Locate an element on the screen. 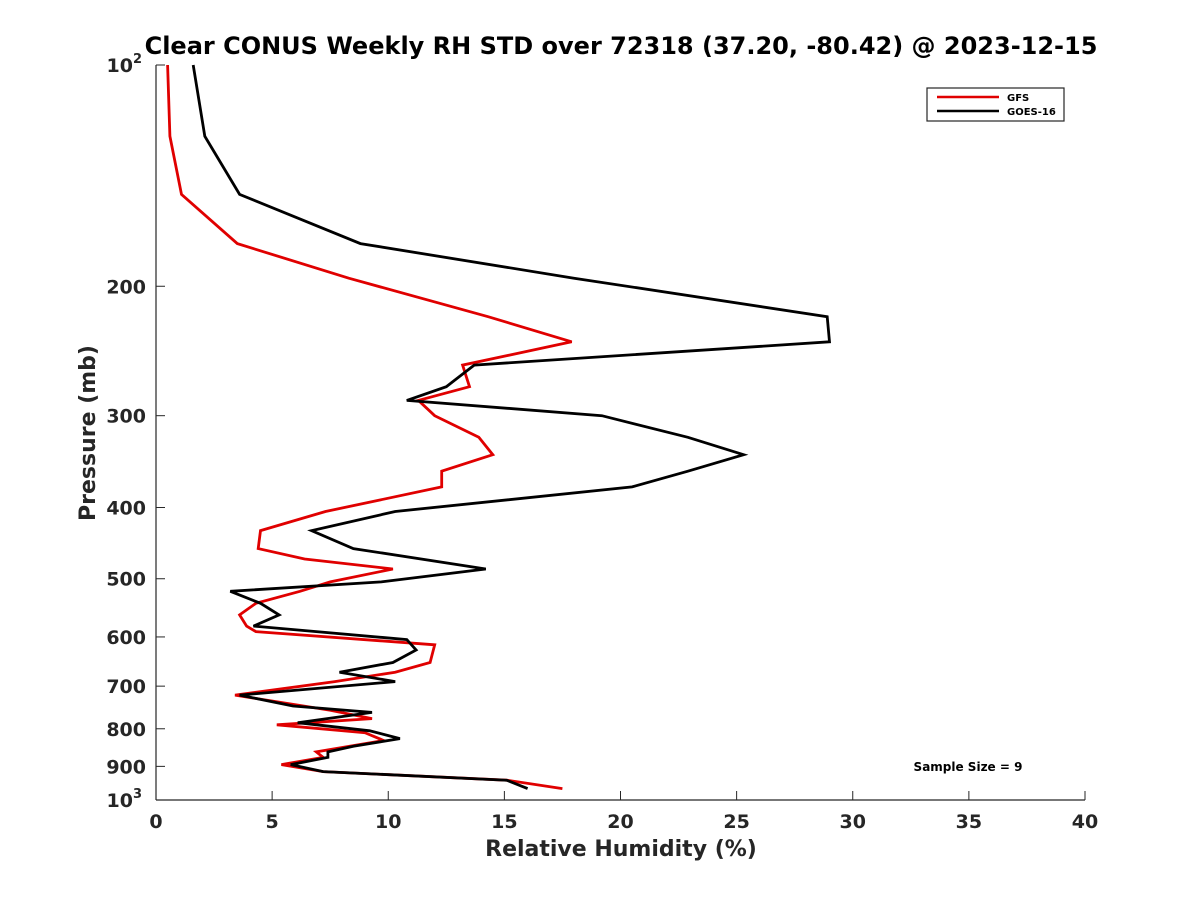  y-tick-label: 300 is located at coordinates (126, 417).